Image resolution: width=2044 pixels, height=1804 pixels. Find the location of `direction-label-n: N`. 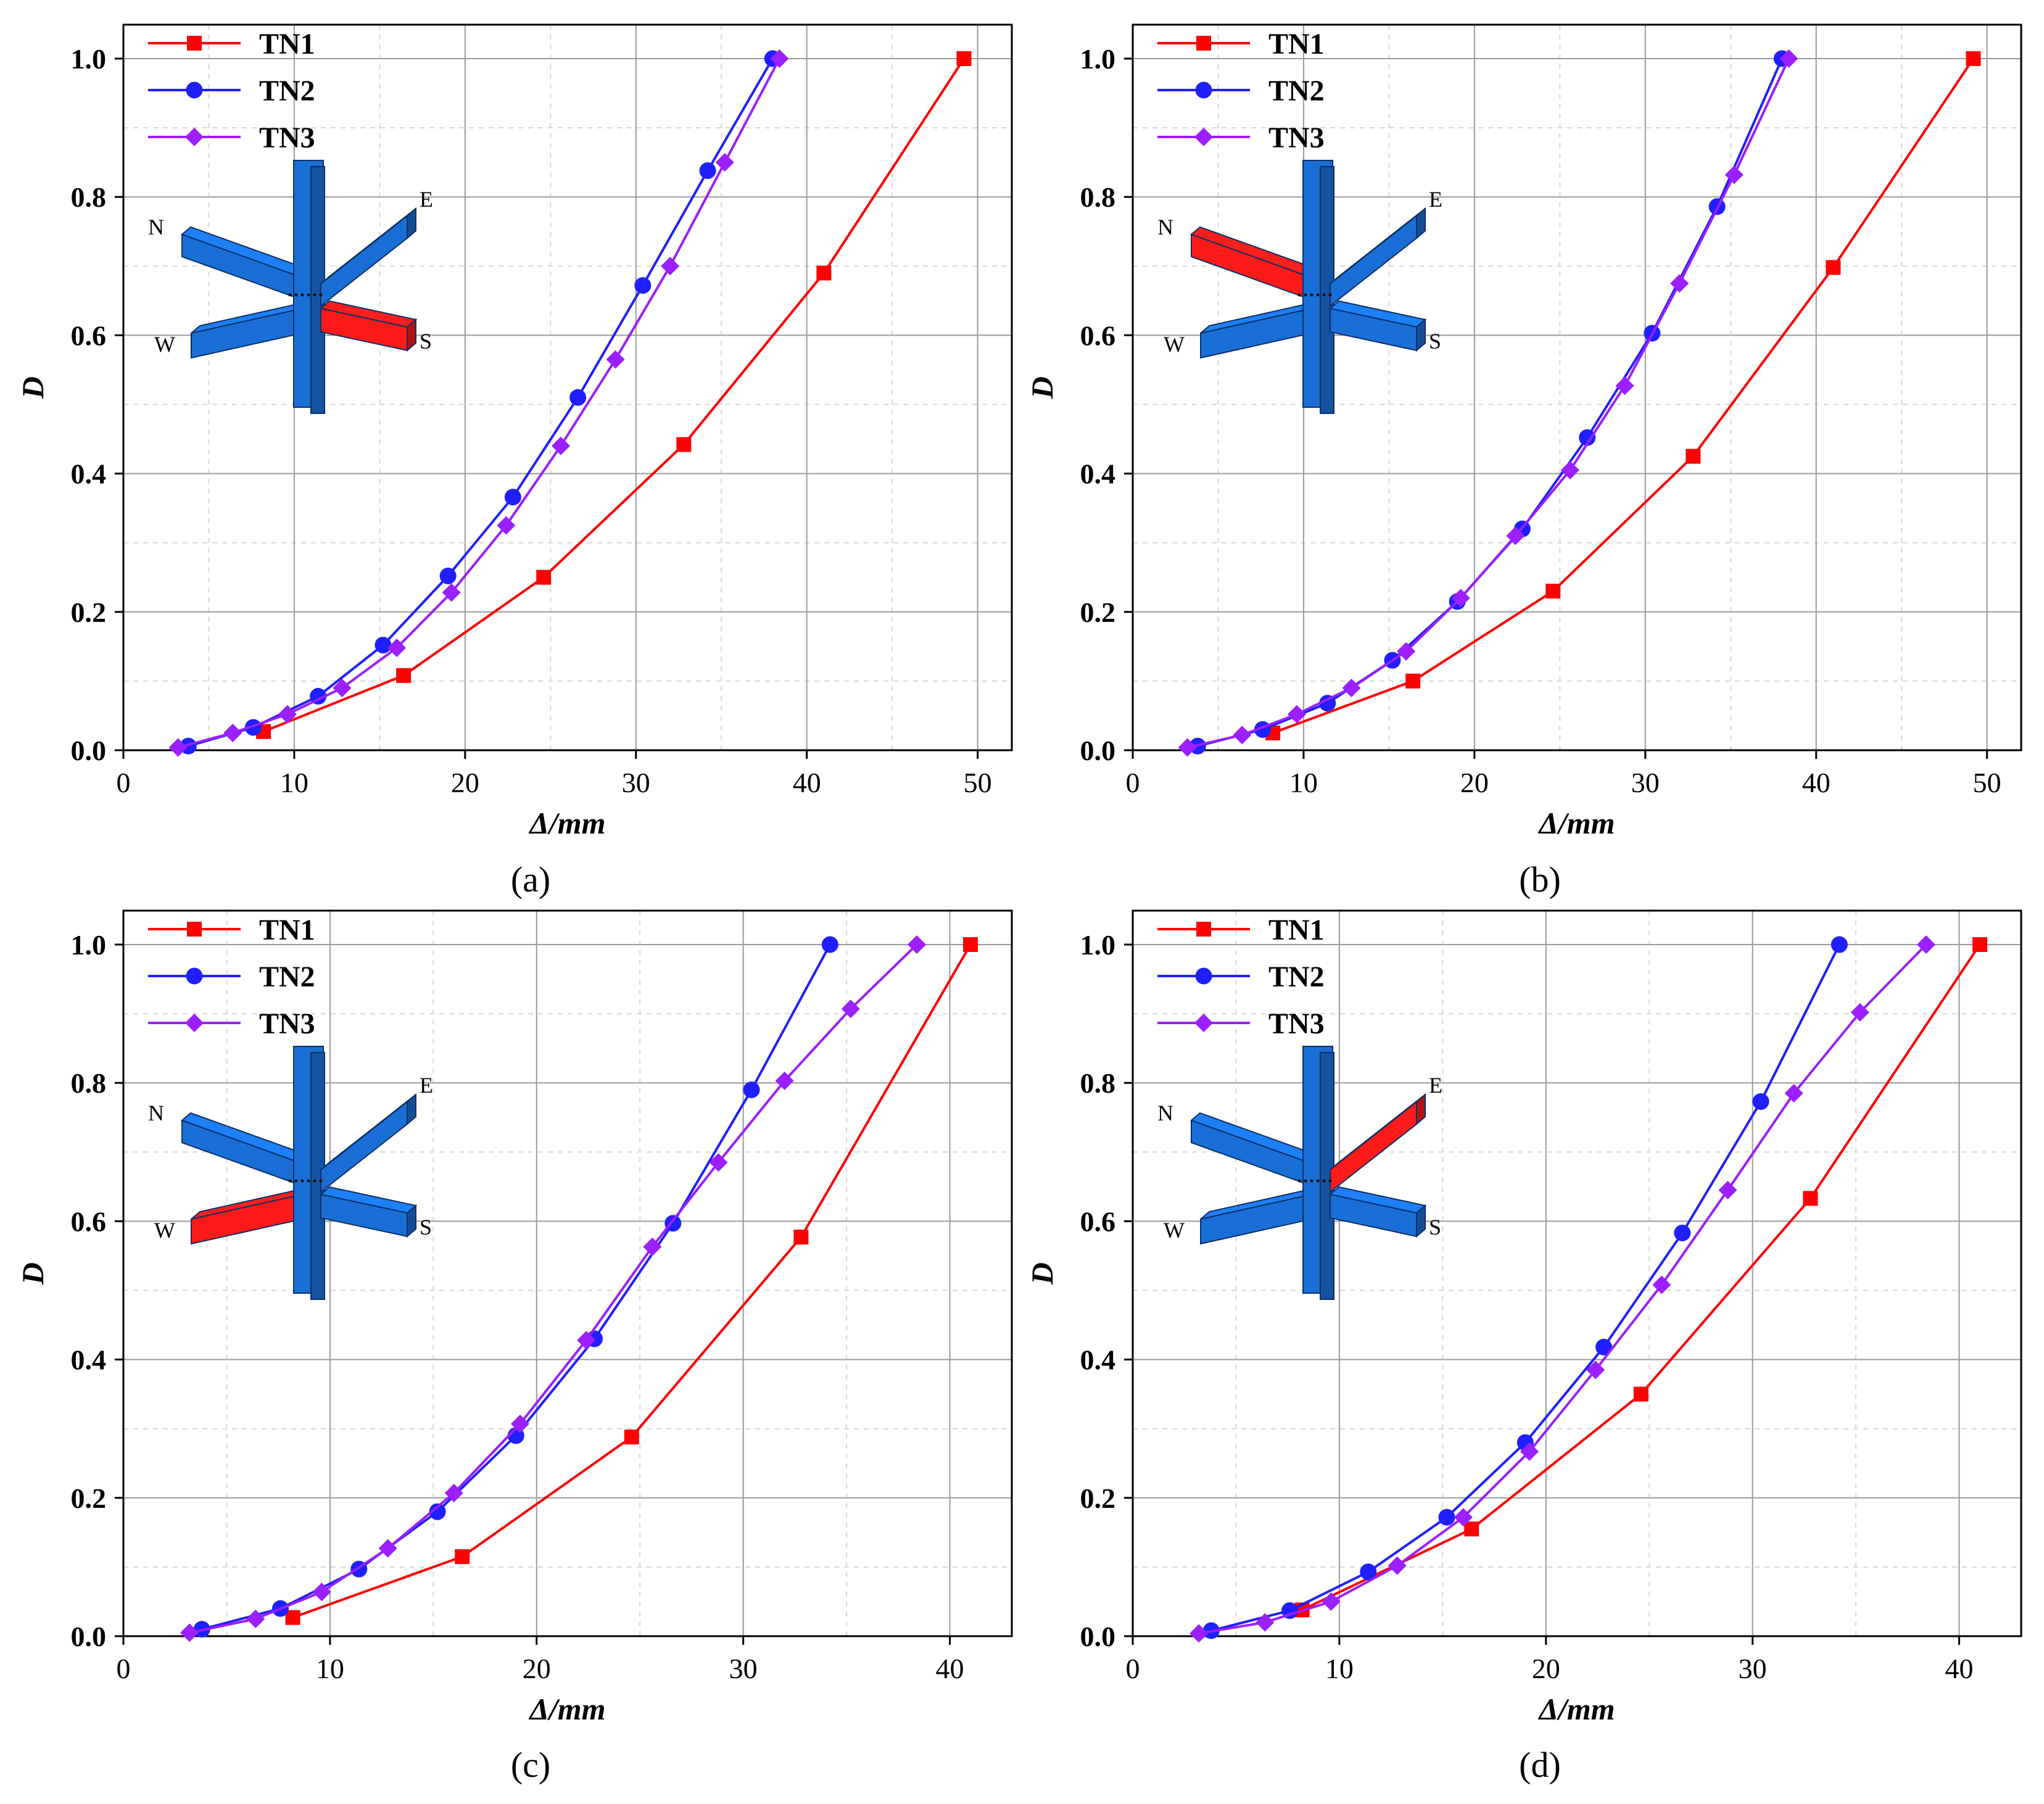

direction-label-n: N is located at coordinates (156, 227).